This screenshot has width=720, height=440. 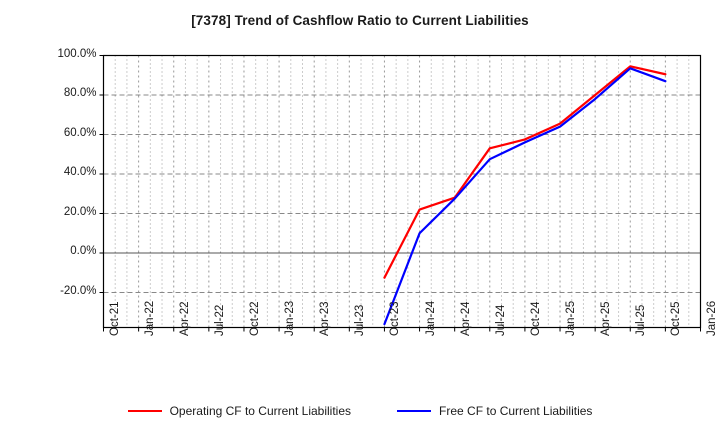 I want to click on x-axis-tick-label: Apr-25, so click(x=606, y=318).